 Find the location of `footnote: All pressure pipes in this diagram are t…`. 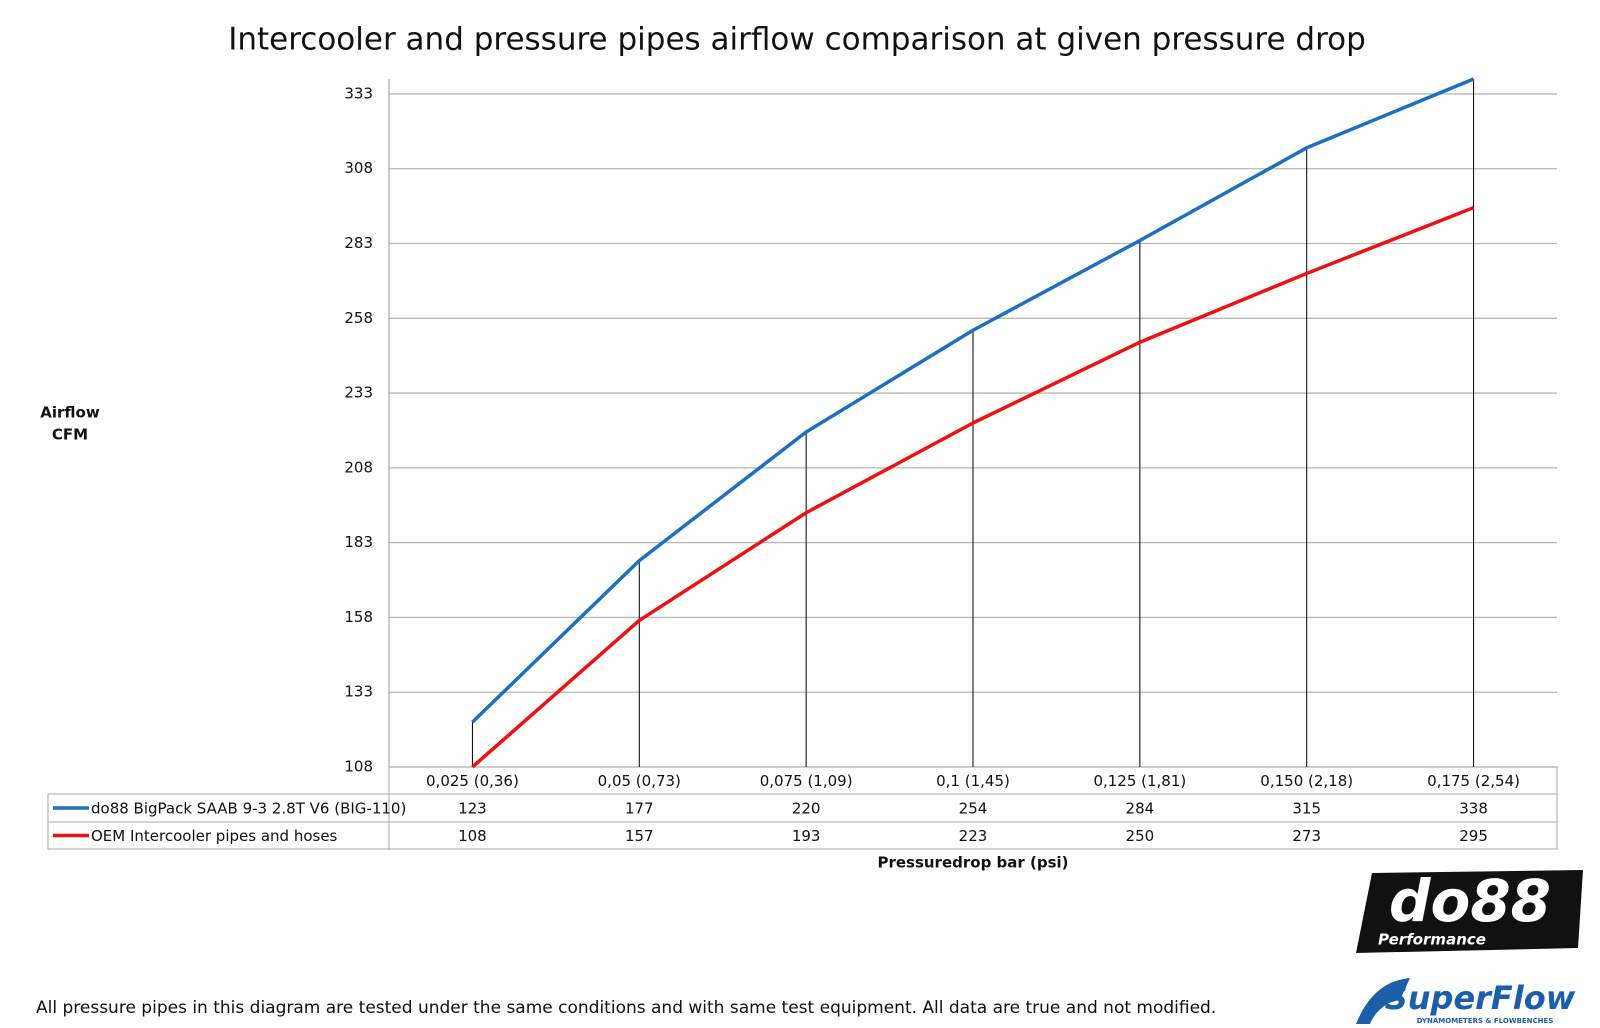

footnote: All pressure pipes in this diagram are t… is located at coordinates (626, 1008).